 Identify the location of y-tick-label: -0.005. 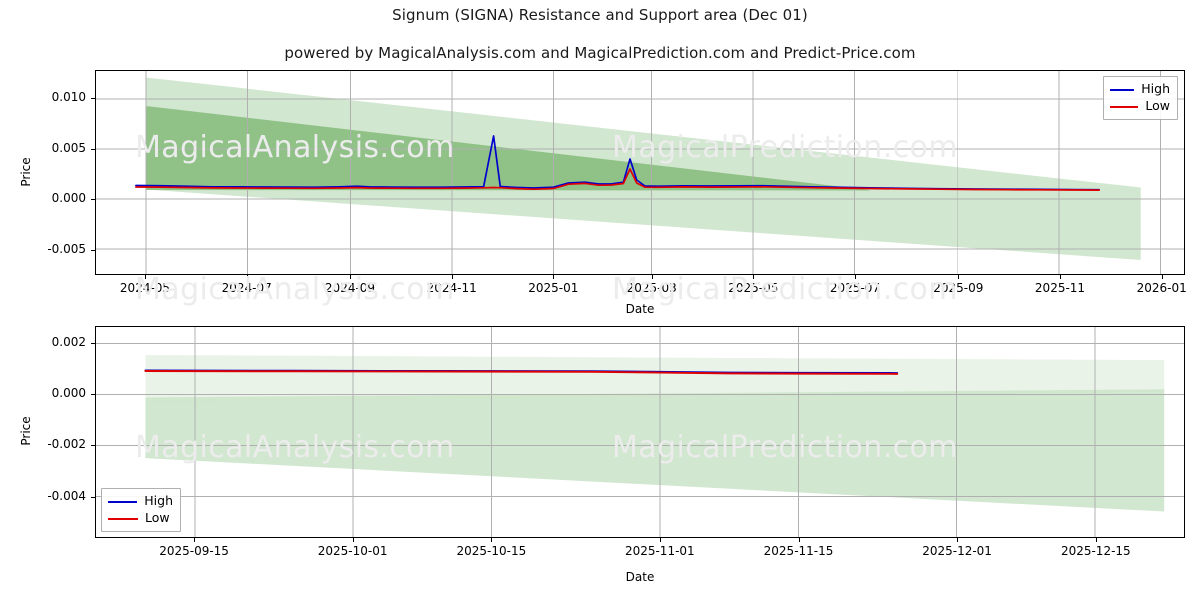
(66, 248).